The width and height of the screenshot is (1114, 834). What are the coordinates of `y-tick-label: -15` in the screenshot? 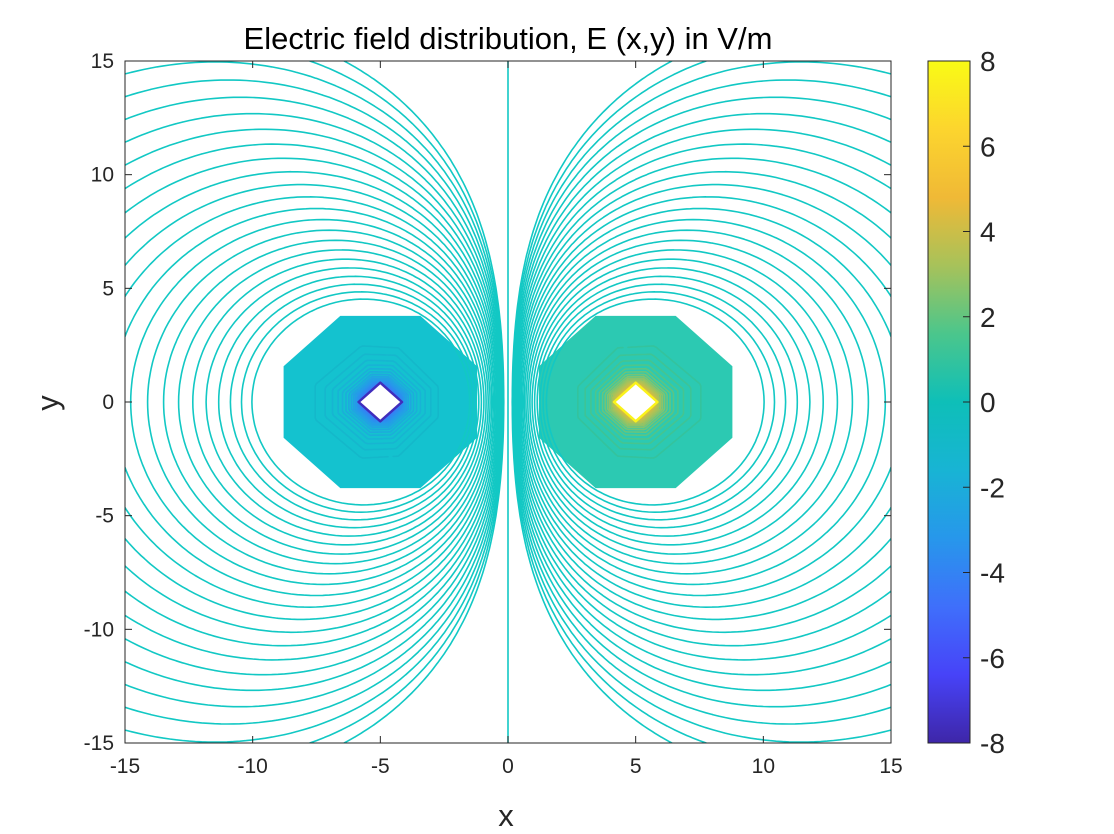 It's located at (99, 743).